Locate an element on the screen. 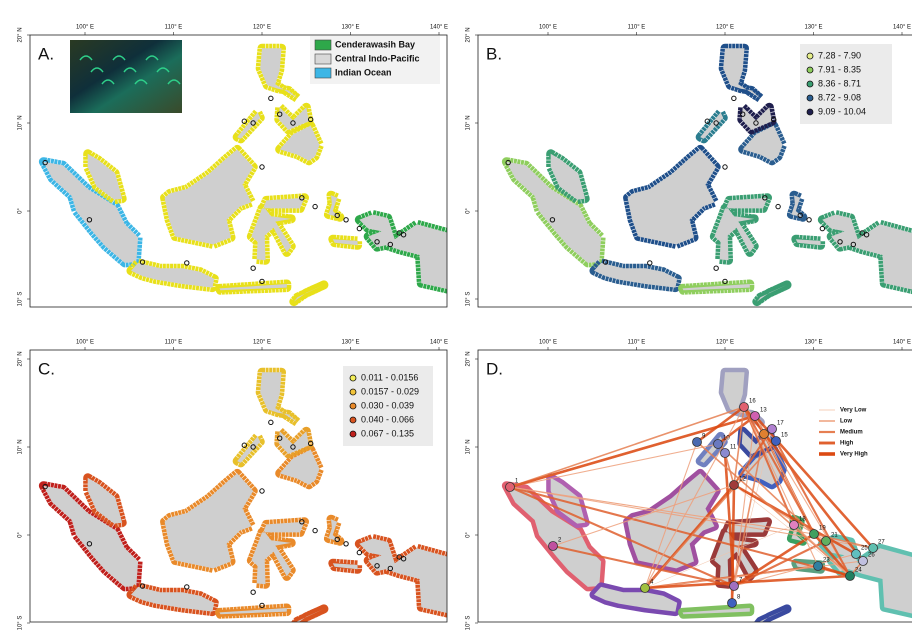 This screenshot has height=636, width=912. node-label: 7 is located at coordinates (741, 581).